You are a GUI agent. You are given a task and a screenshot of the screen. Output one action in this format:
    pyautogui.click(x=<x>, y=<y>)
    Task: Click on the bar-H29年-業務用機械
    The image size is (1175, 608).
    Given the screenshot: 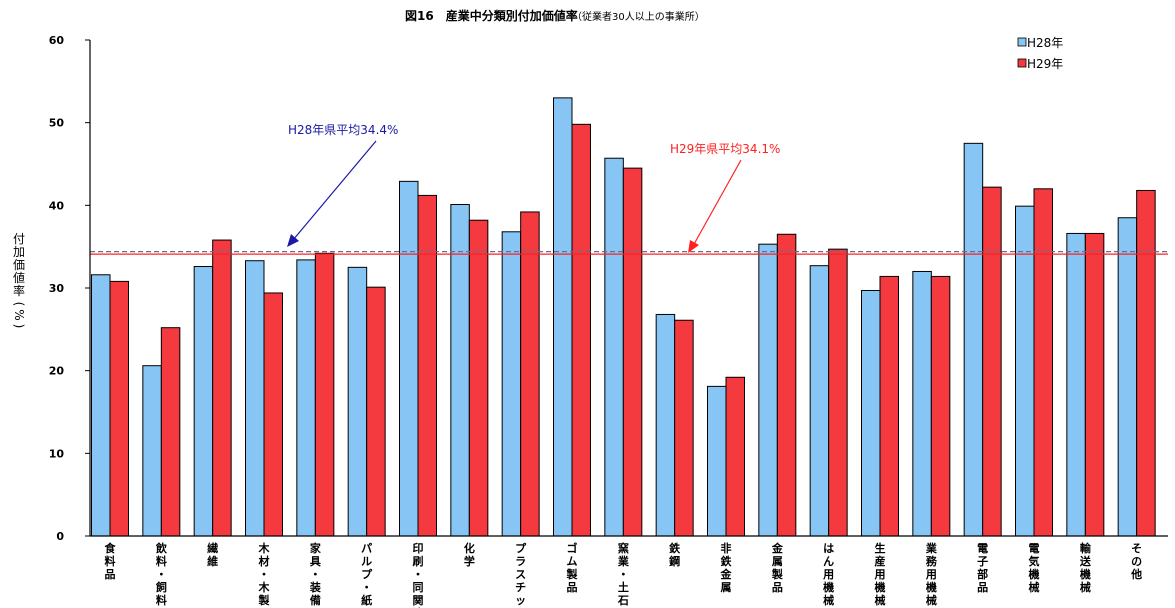 What is the action you would take?
    pyautogui.click(x=940, y=406)
    